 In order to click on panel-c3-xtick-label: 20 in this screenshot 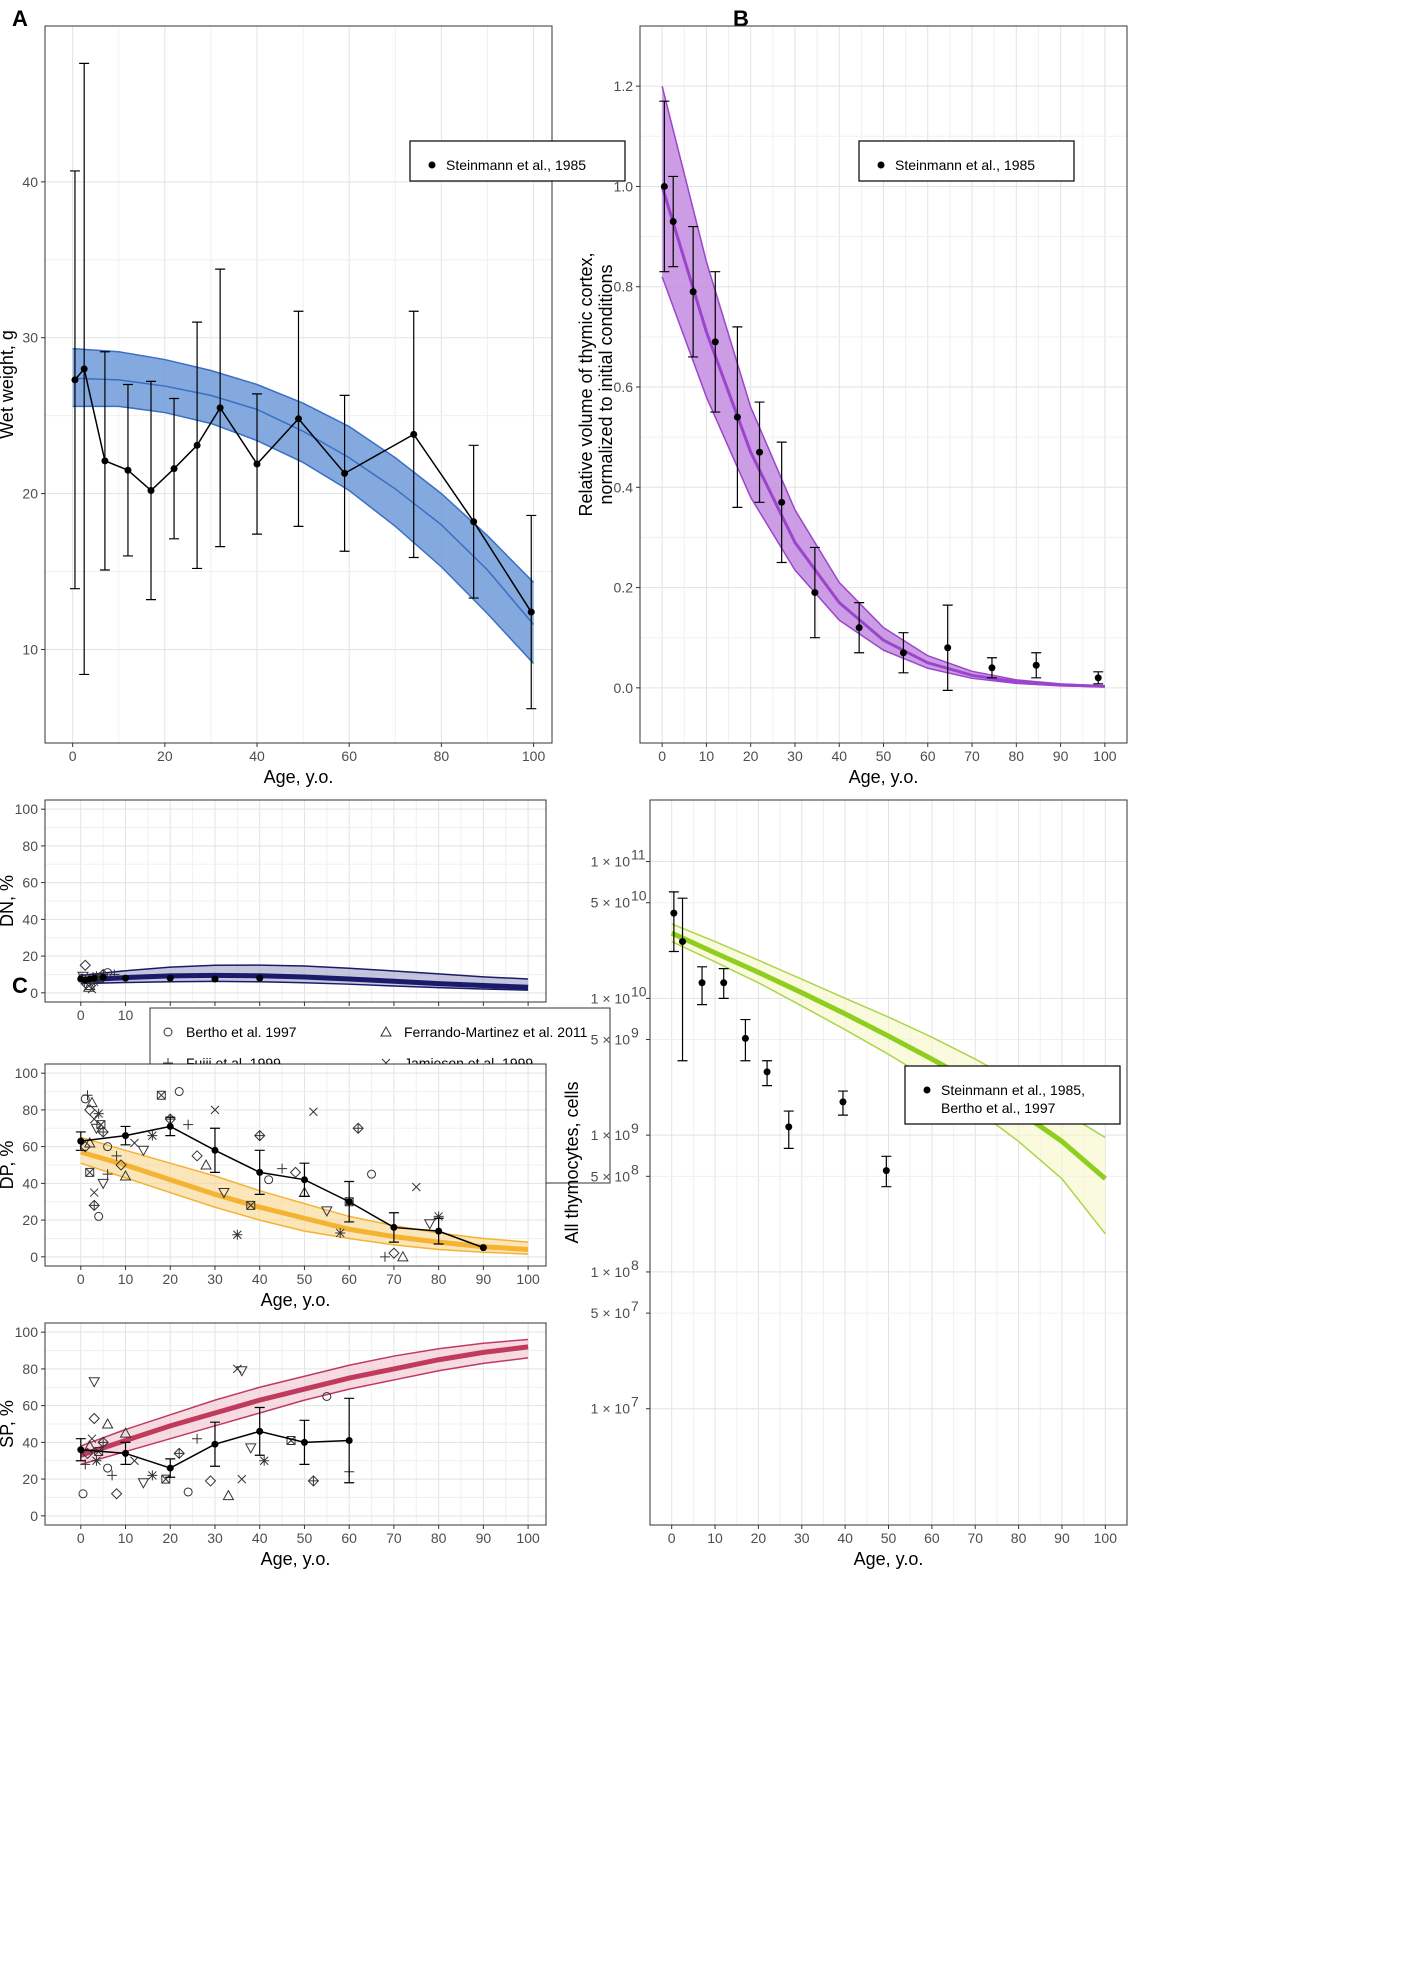, I will do `click(170, 1538)`.